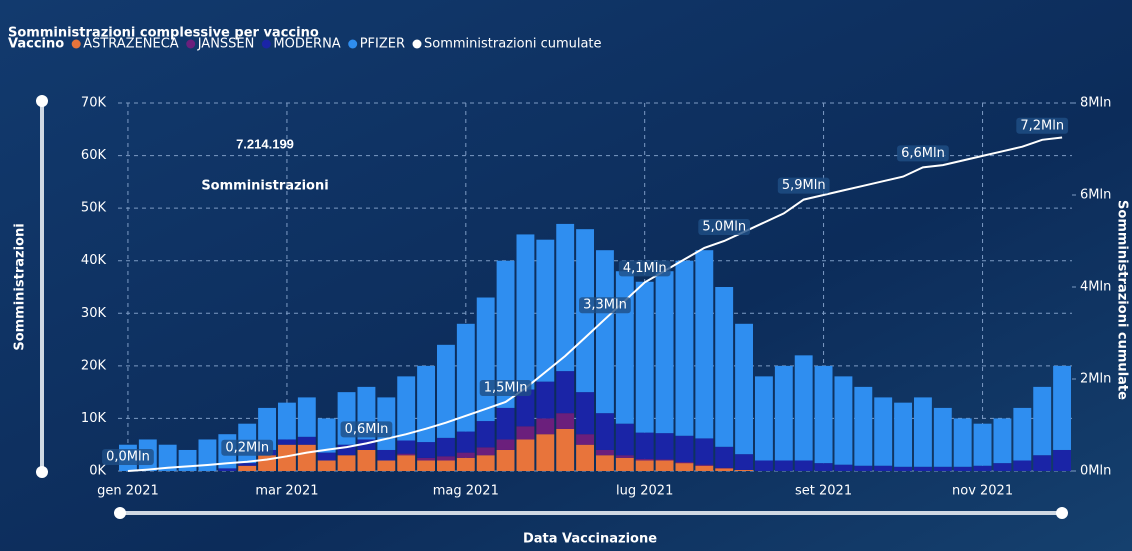 The image size is (1132, 551). I want to click on data-label: 0,0Mln, so click(128, 457).